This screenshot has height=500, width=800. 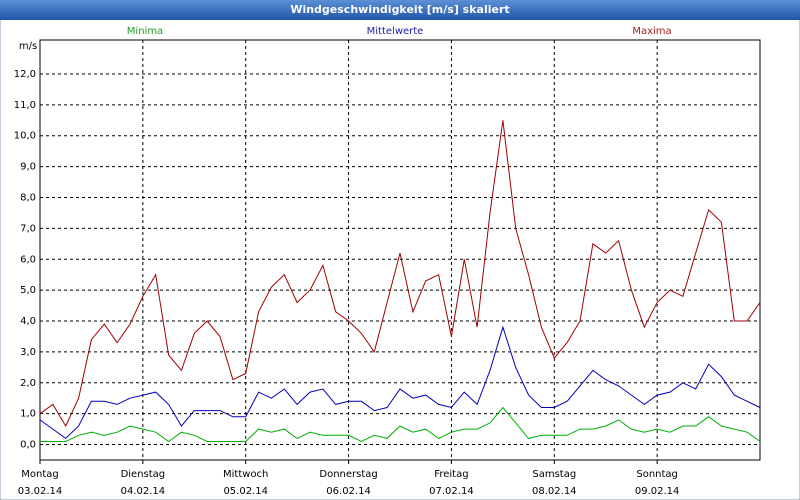 What do you see at coordinates (28, 259) in the screenshot?
I see `y-tick-label: 6,0` at bounding box center [28, 259].